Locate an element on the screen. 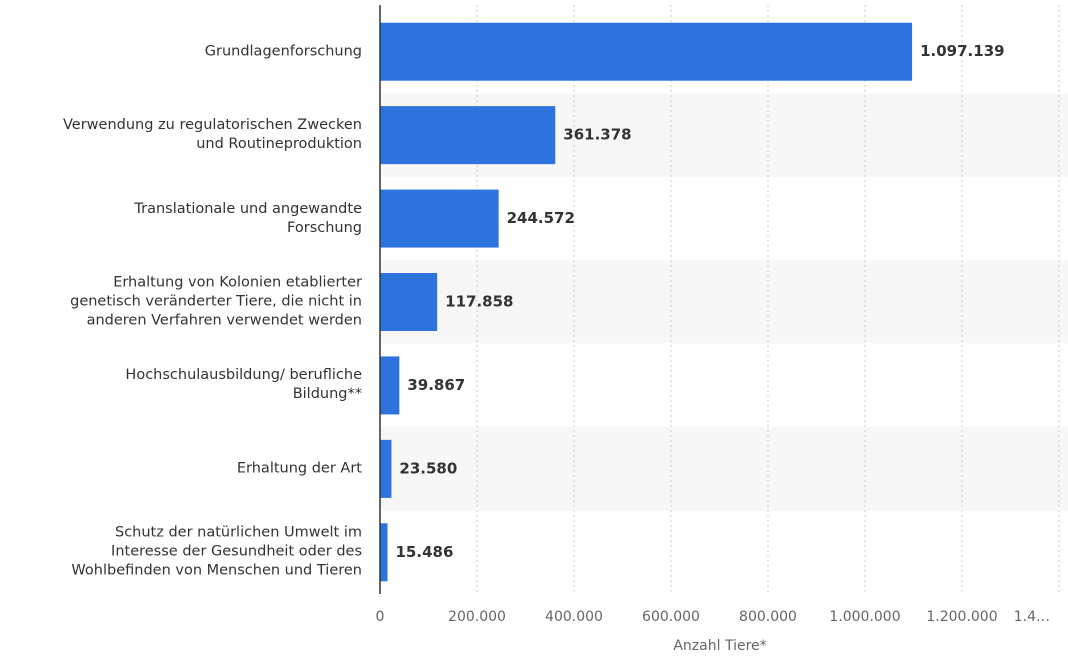 This screenshot has width=1068, height=667. value-label: 23.580 is located at coordinates (428, 468).